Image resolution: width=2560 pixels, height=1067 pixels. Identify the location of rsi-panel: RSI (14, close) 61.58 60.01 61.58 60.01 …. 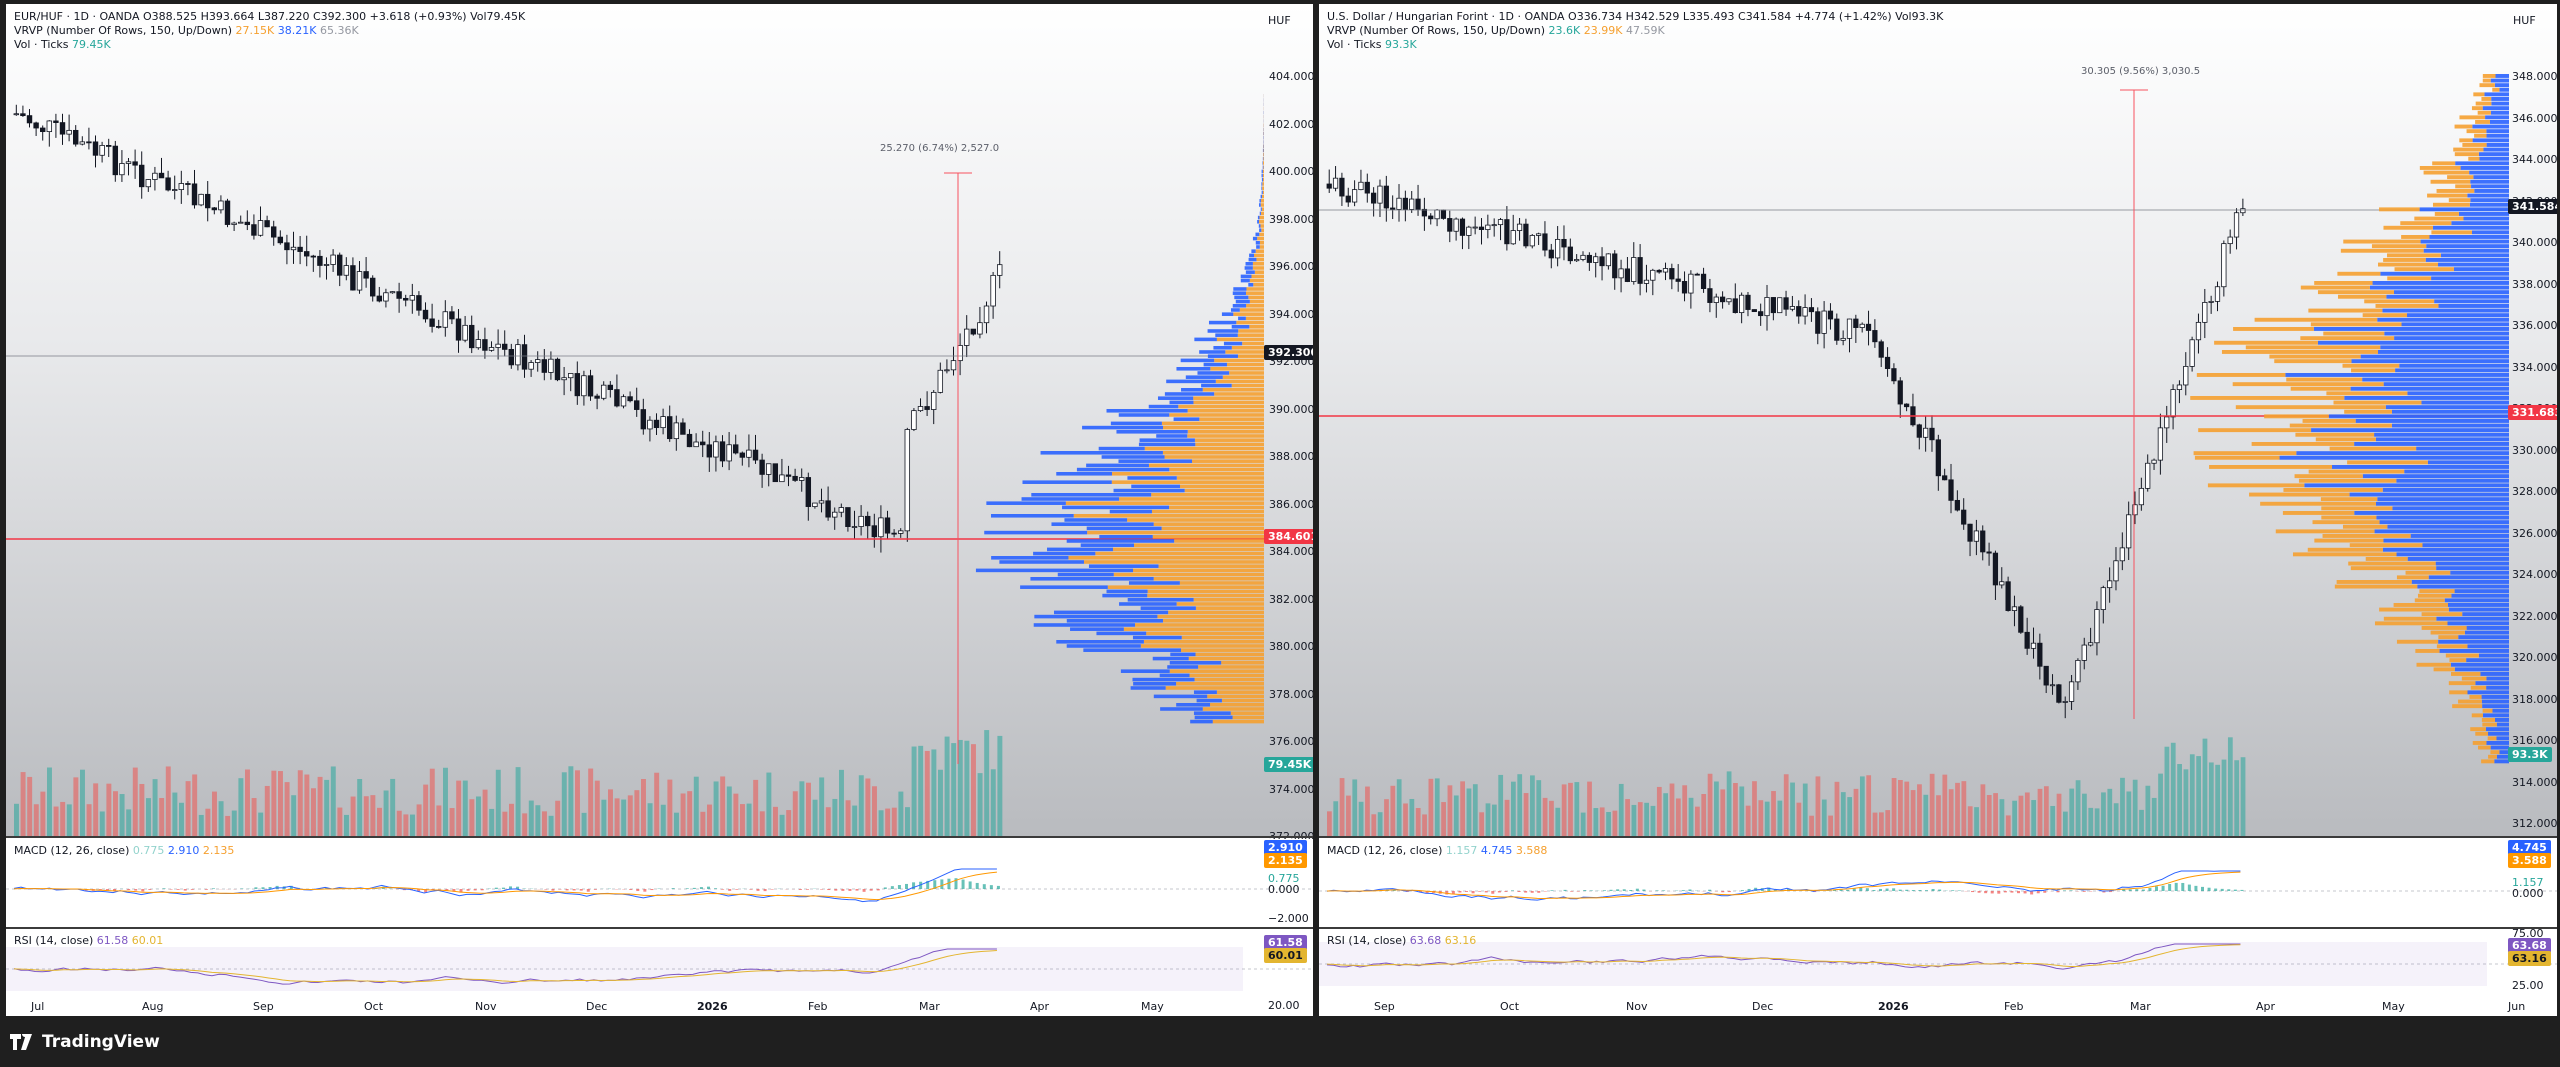
(659, 971).